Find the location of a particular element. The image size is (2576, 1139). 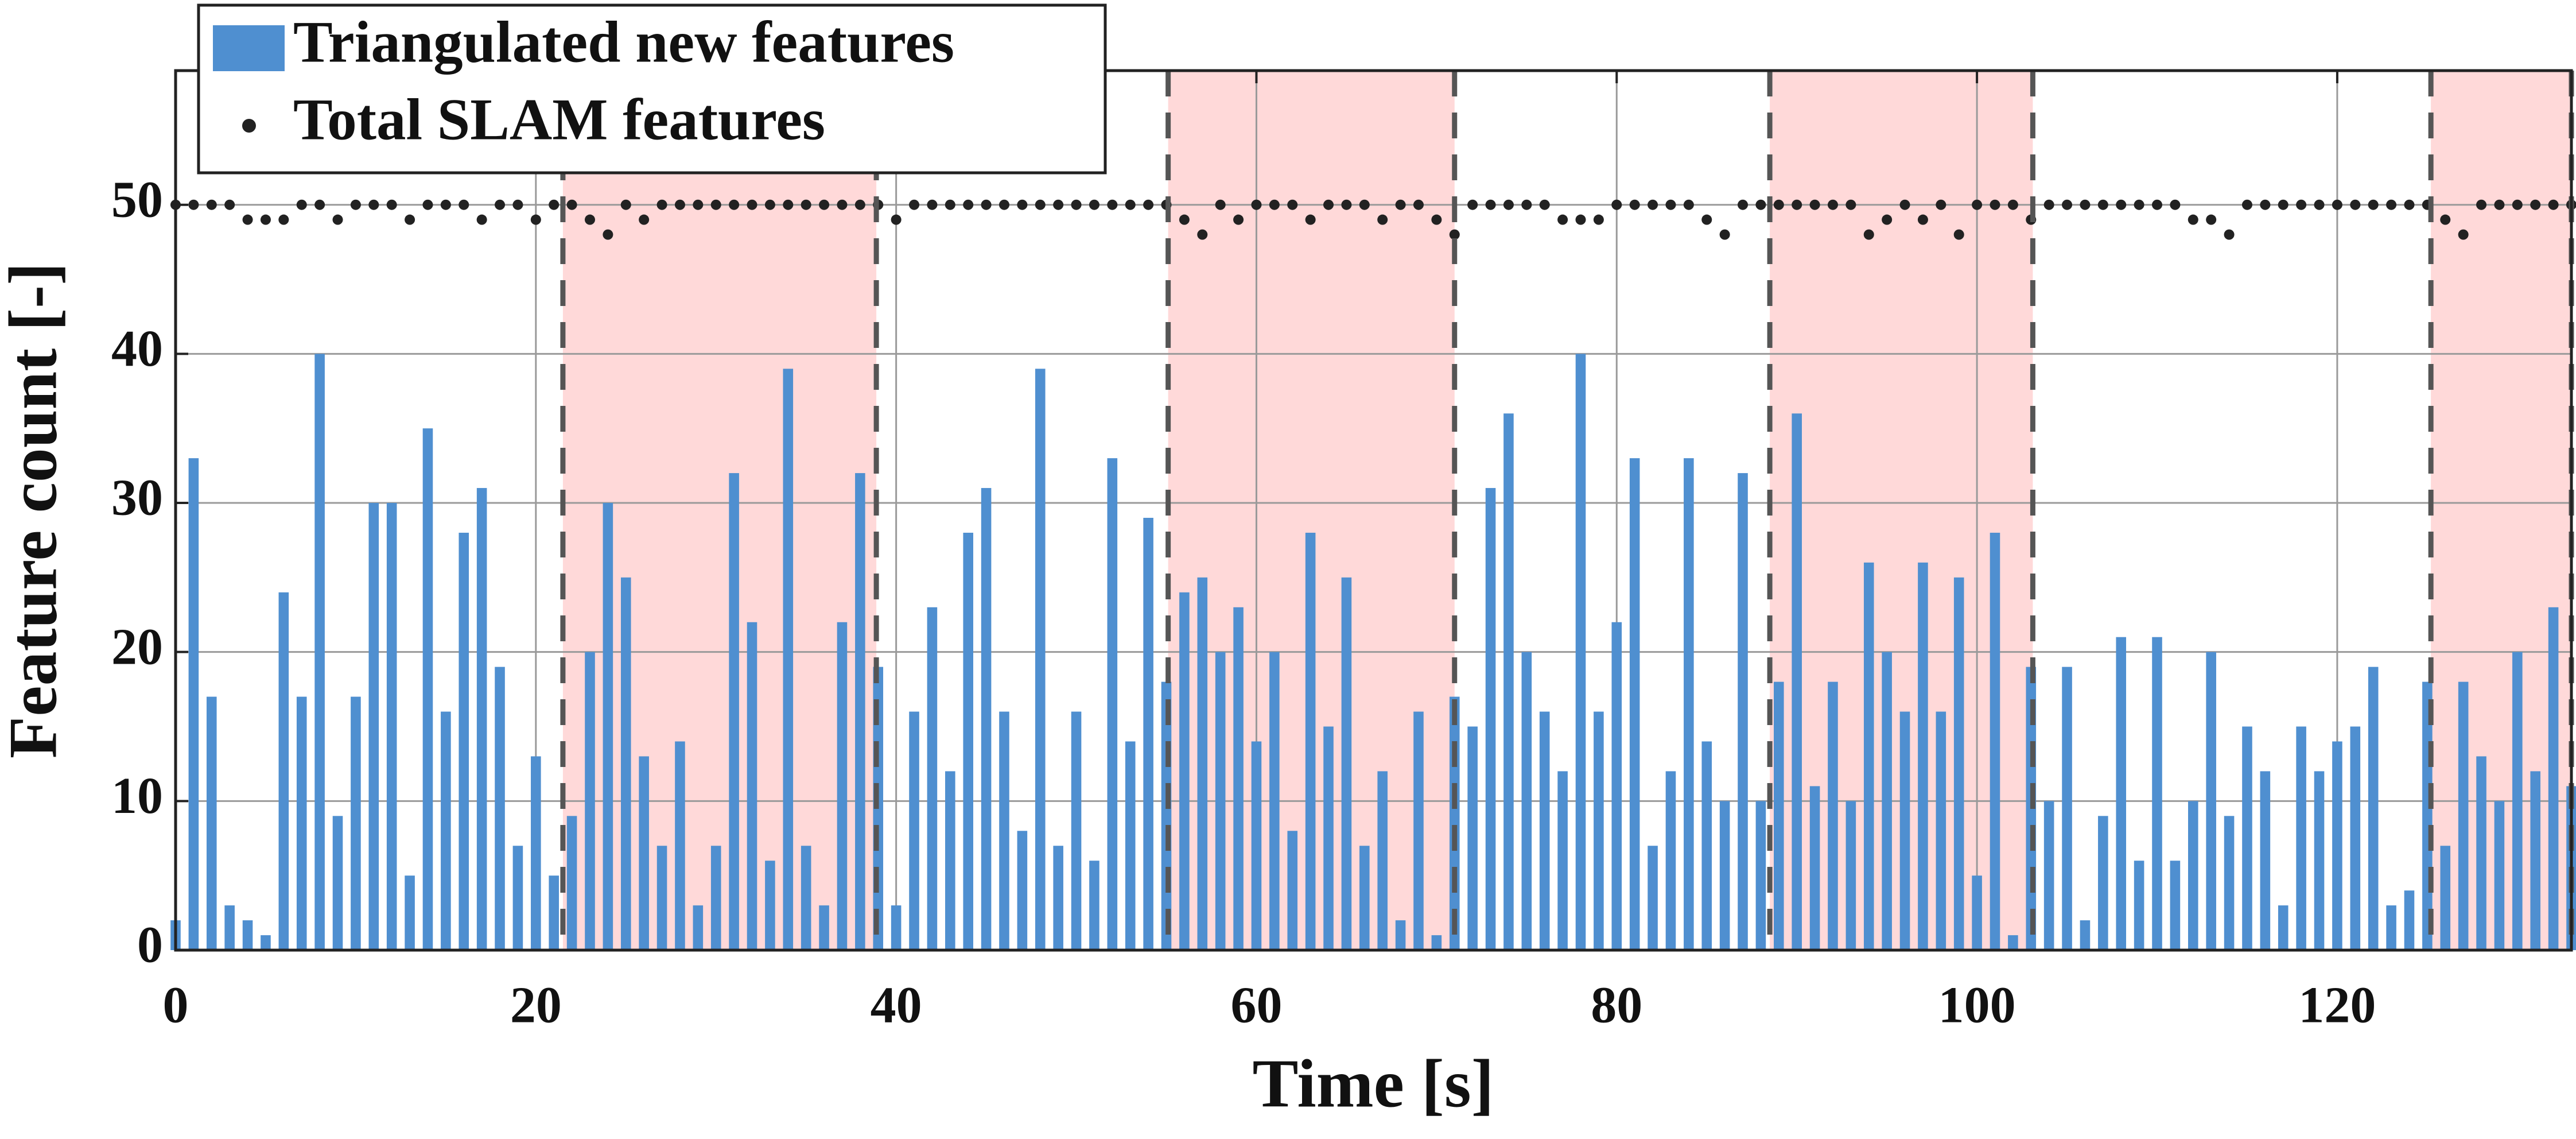

legend-label: Triangulated new features is located at coordinates (623, 43).